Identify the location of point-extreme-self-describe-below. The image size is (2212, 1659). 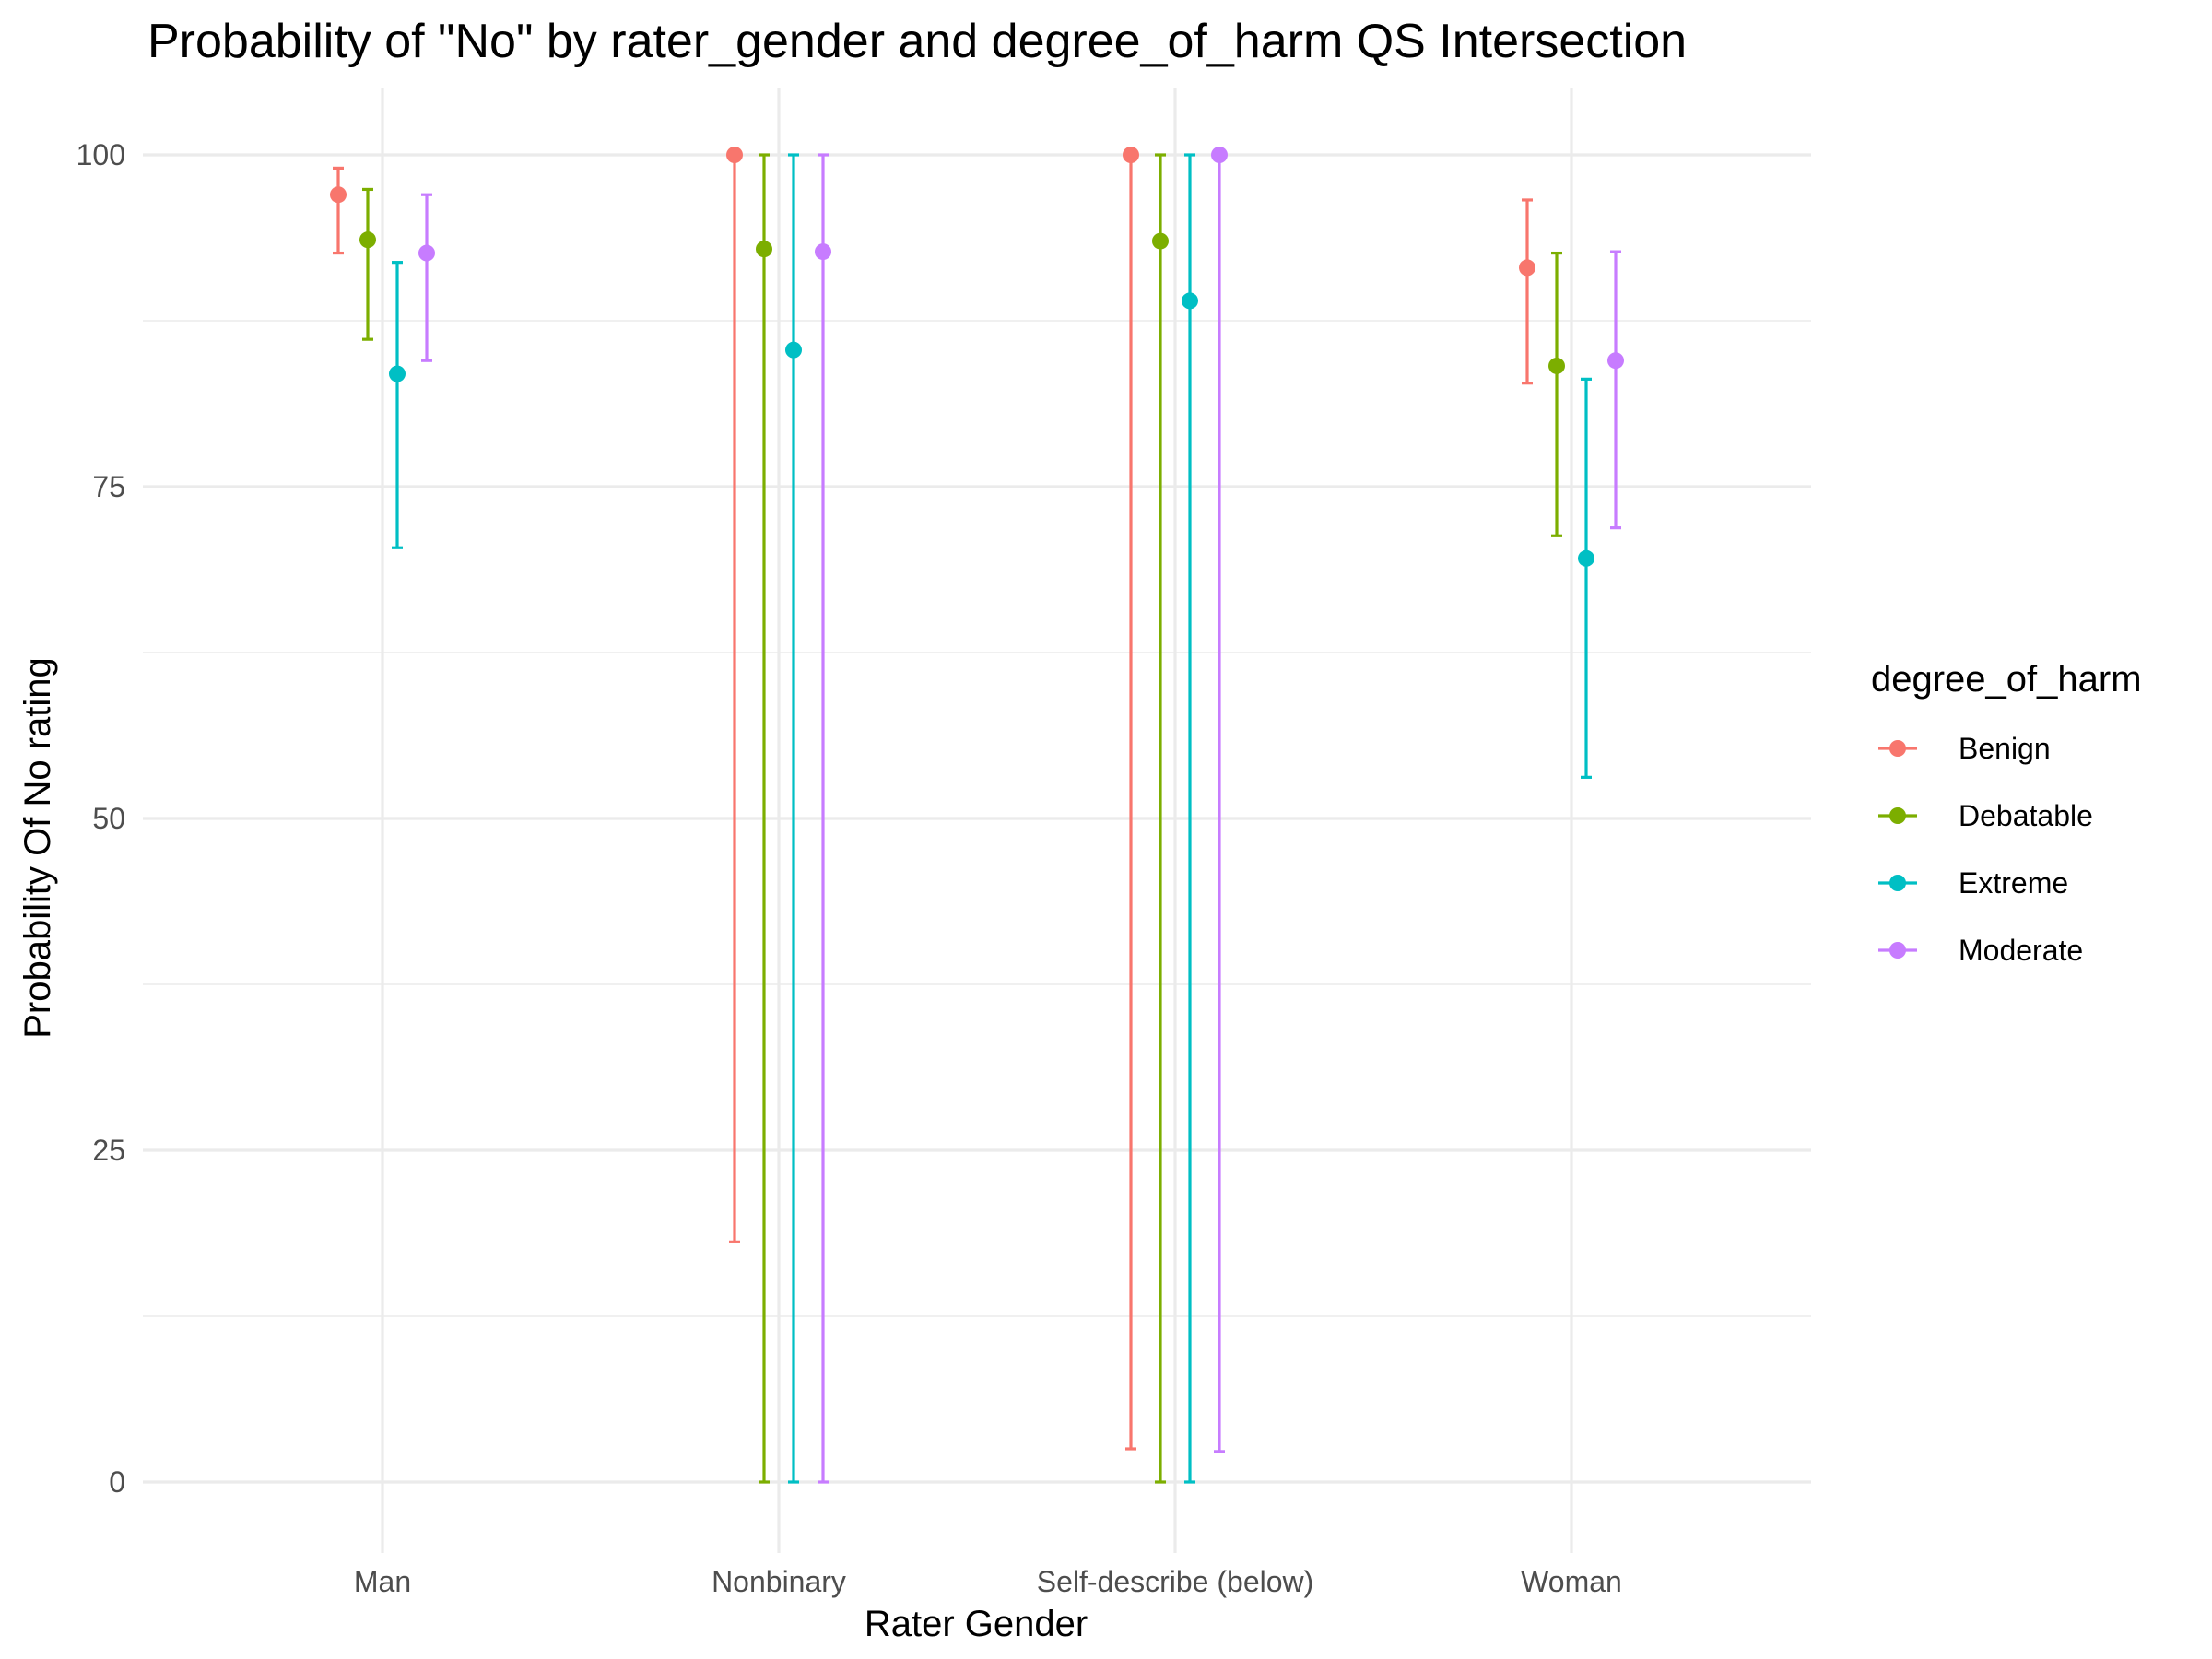
(1190, 301).